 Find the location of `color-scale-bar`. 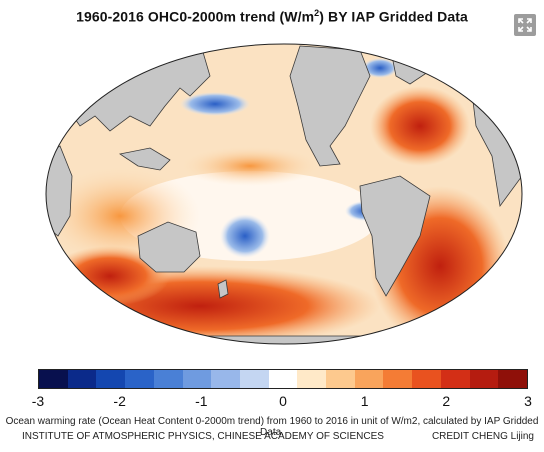

color-scale-bar is located at coordinates (283, 379).